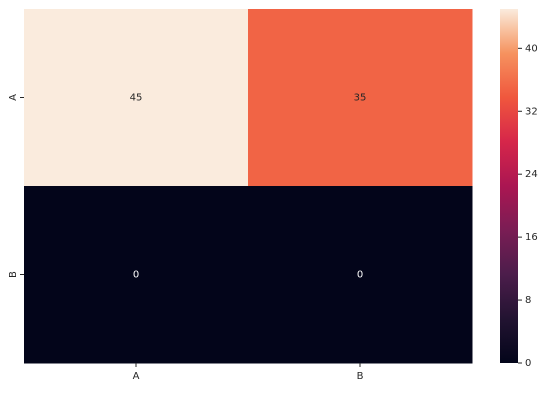 The image size is (544, 415). Describe the element at coordinates (531, 111) in the screenshot. I see `colorbar-tick-label: 32` at that location.